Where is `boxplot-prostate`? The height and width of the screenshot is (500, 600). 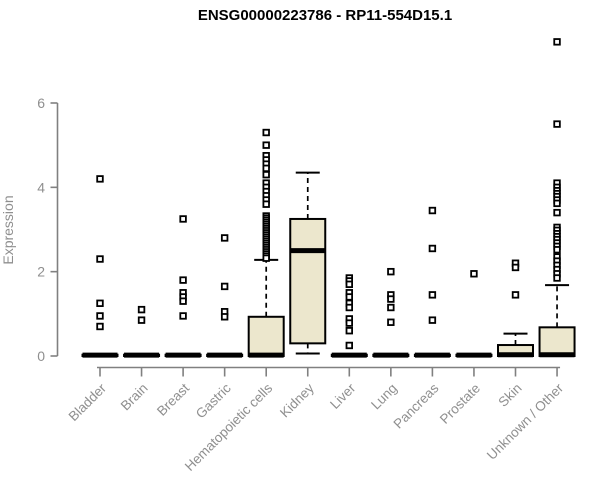 boxplot-prostate is located at coordinates (474, 314).